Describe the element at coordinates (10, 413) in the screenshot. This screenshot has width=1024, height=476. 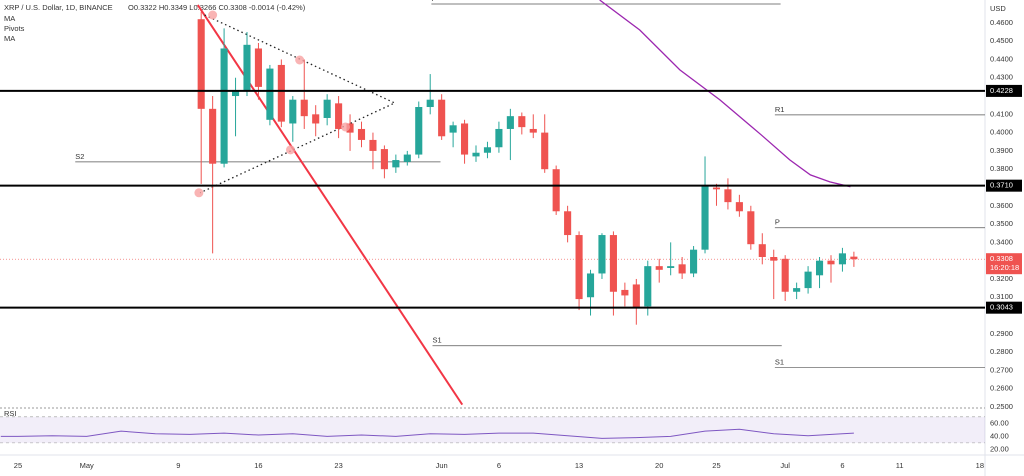
I see `rsi-label: RSI` at that location.